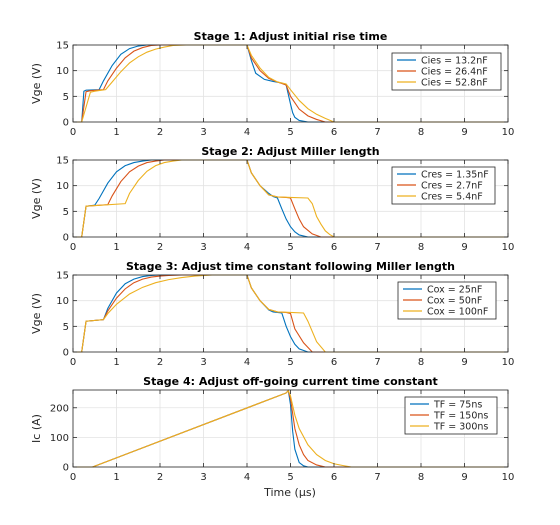  I want to click on legend-entry: TF = 300ns, so click(460, 427).